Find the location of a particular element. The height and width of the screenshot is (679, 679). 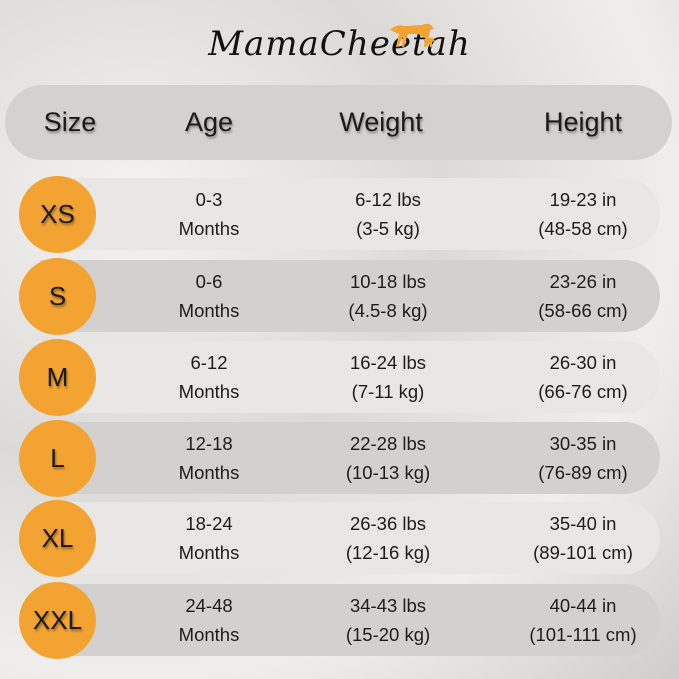

table-header: Size Age Weight Height is located at coordinates (338, 122).